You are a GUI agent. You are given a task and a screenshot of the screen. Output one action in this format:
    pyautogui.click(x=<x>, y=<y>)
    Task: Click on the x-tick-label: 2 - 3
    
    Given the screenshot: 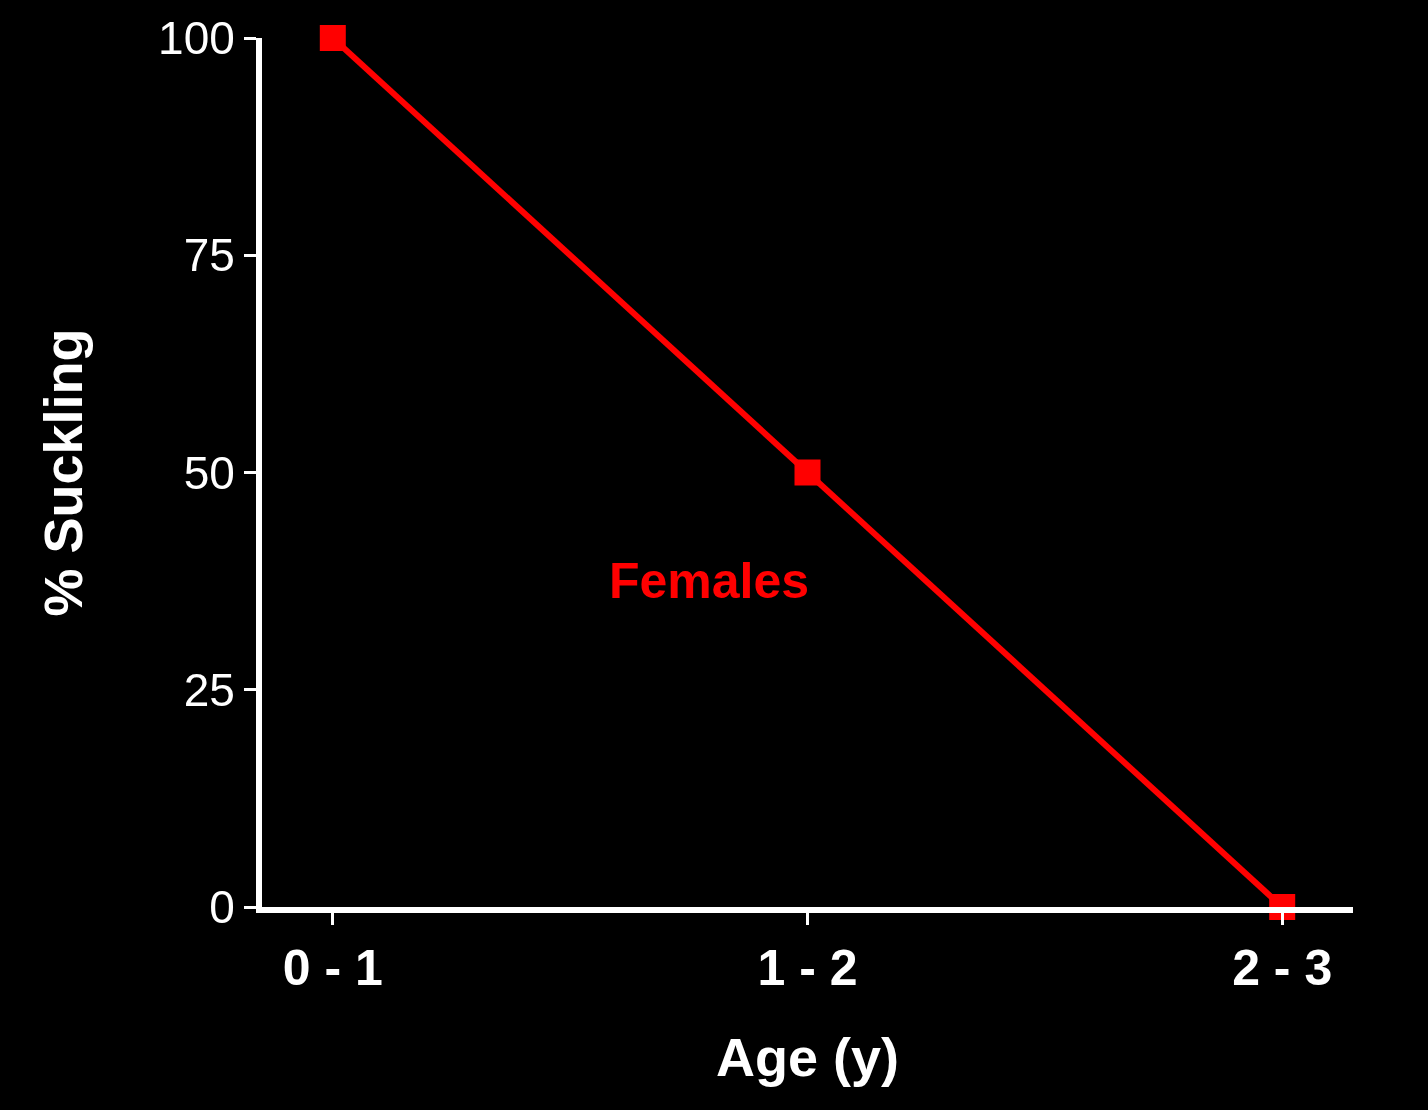 What is the action you would take?
    pyautogui.click(x=1282, y=968)
    